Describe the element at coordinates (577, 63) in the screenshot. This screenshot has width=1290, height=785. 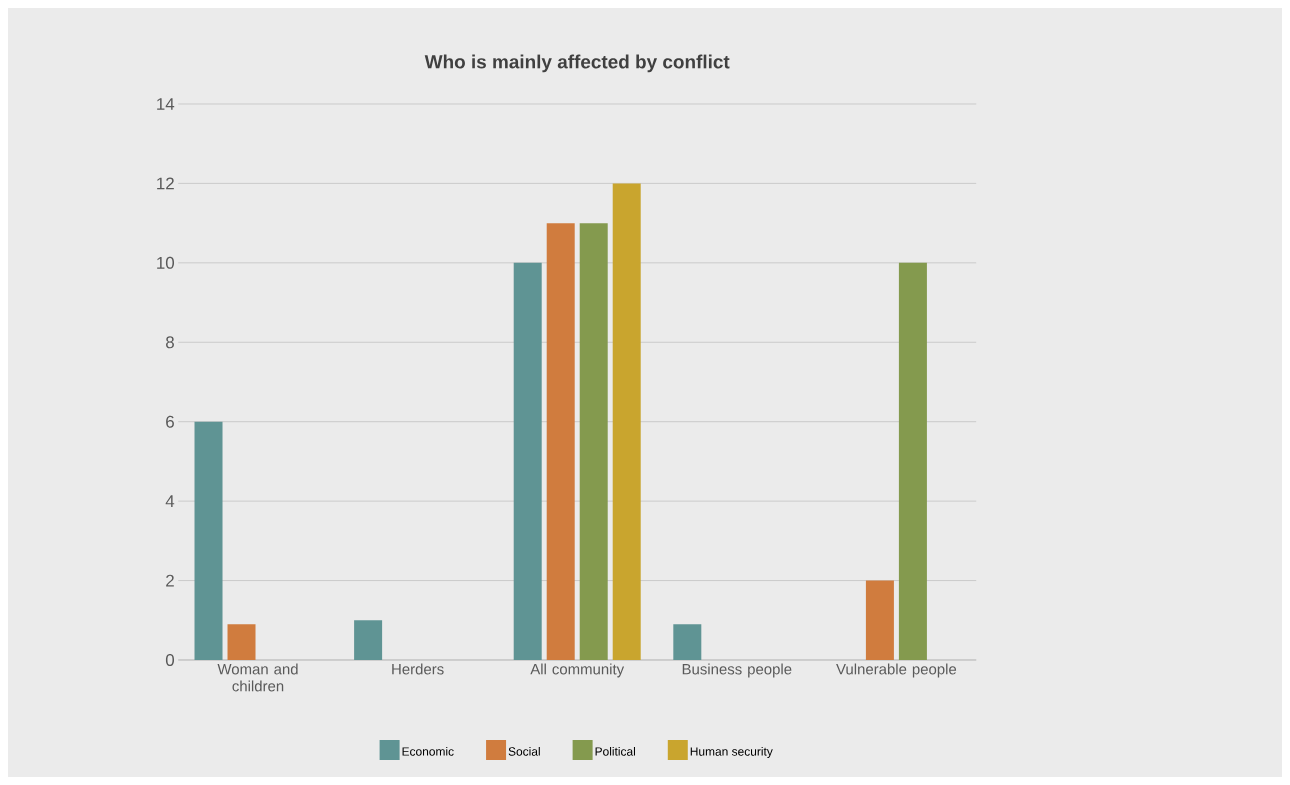
I see `chart-title: Who is mainly affected by conflict` at that location.